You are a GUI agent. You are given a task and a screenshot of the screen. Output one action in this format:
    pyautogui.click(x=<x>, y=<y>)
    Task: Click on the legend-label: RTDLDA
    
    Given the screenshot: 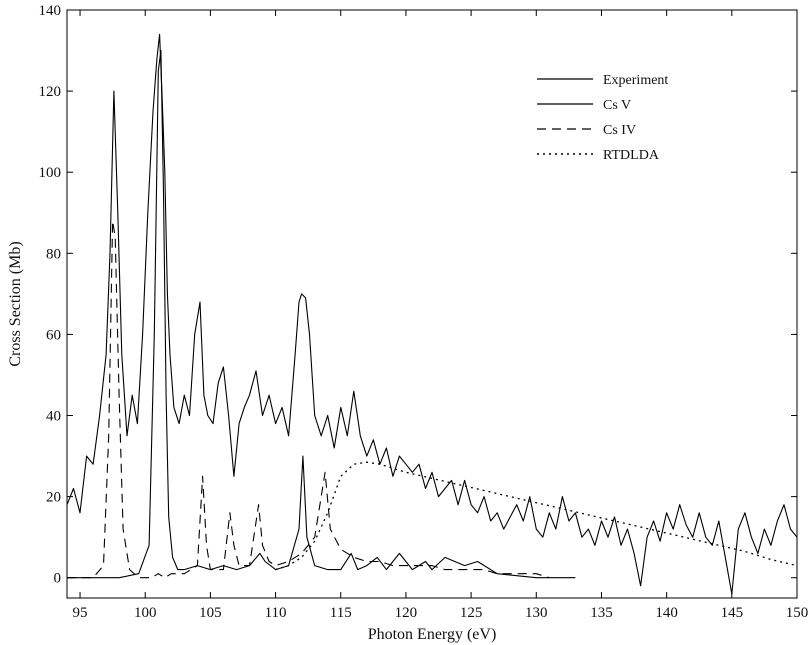 What is the action you would take?
    pyautogui.click(x=631, y=155)
    